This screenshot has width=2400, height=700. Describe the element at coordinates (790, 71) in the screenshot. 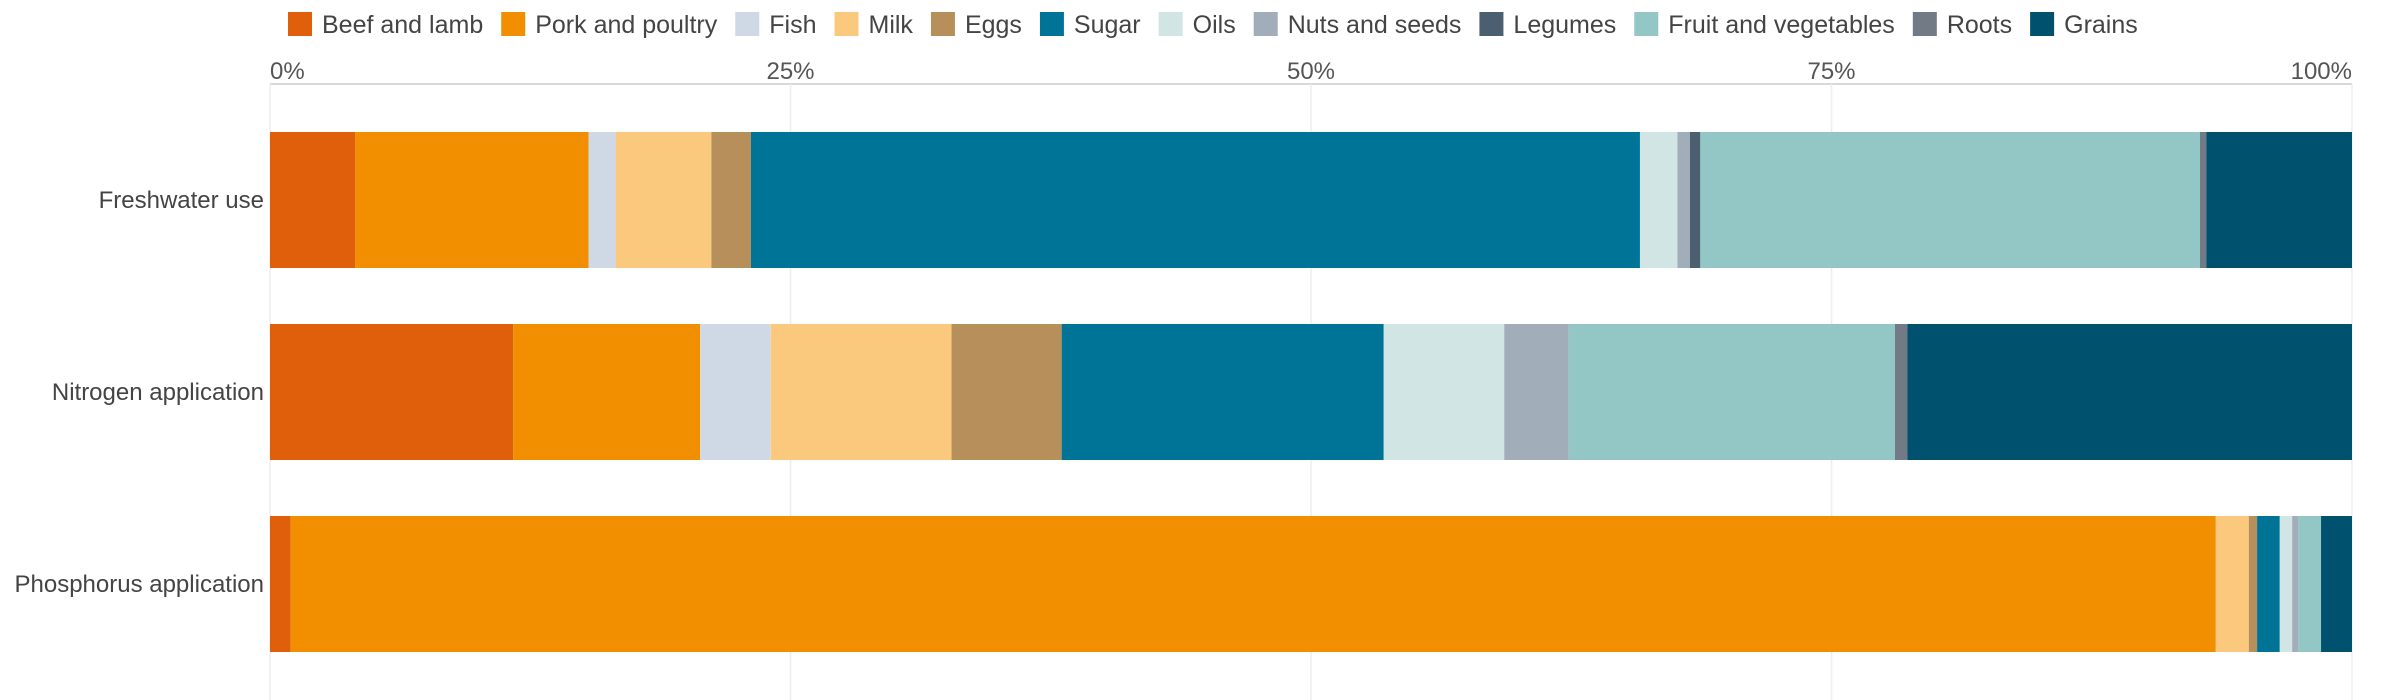

I see `x-tick-label: 25%` at that location.